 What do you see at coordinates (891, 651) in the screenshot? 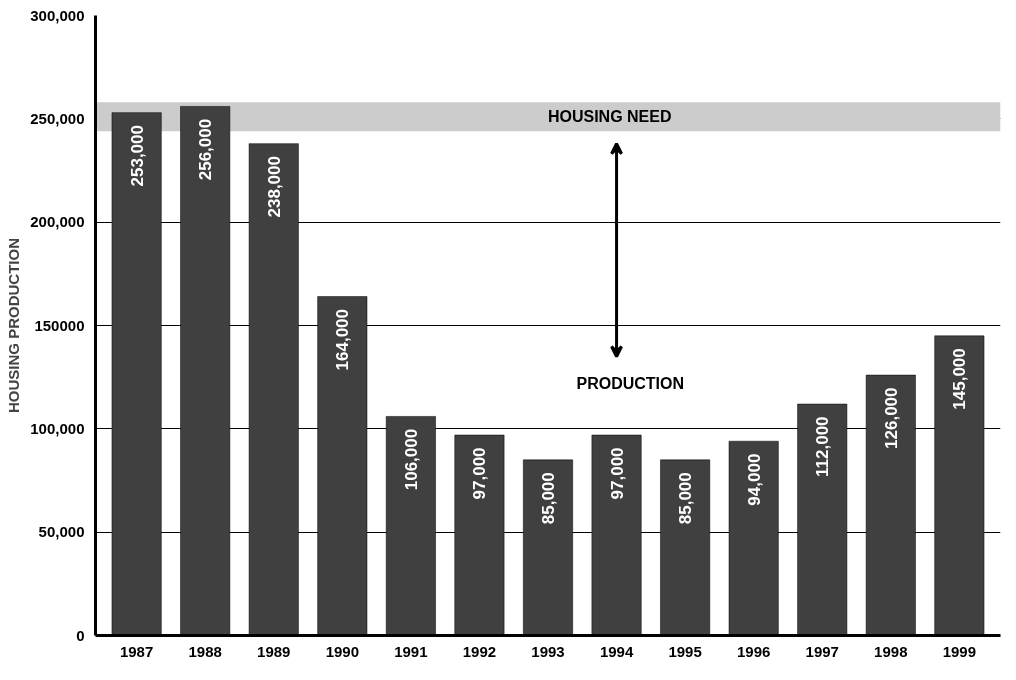
I see `x-tick-label: 1998` at bounding box center [891, 651].